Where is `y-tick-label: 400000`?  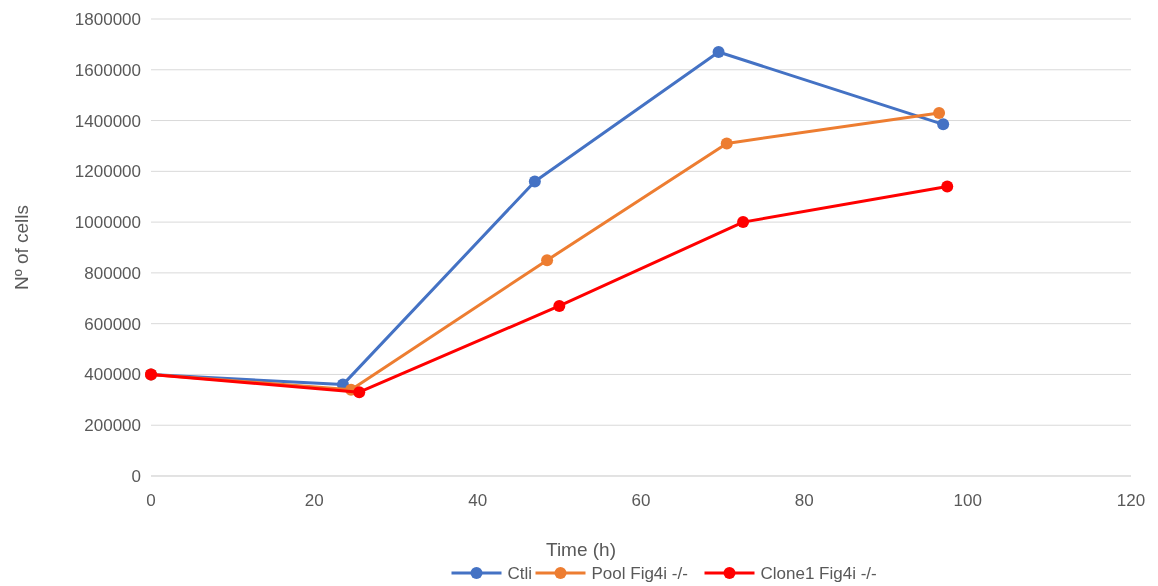
y-tick-label: 400000 is located at coordinates (112, 375).